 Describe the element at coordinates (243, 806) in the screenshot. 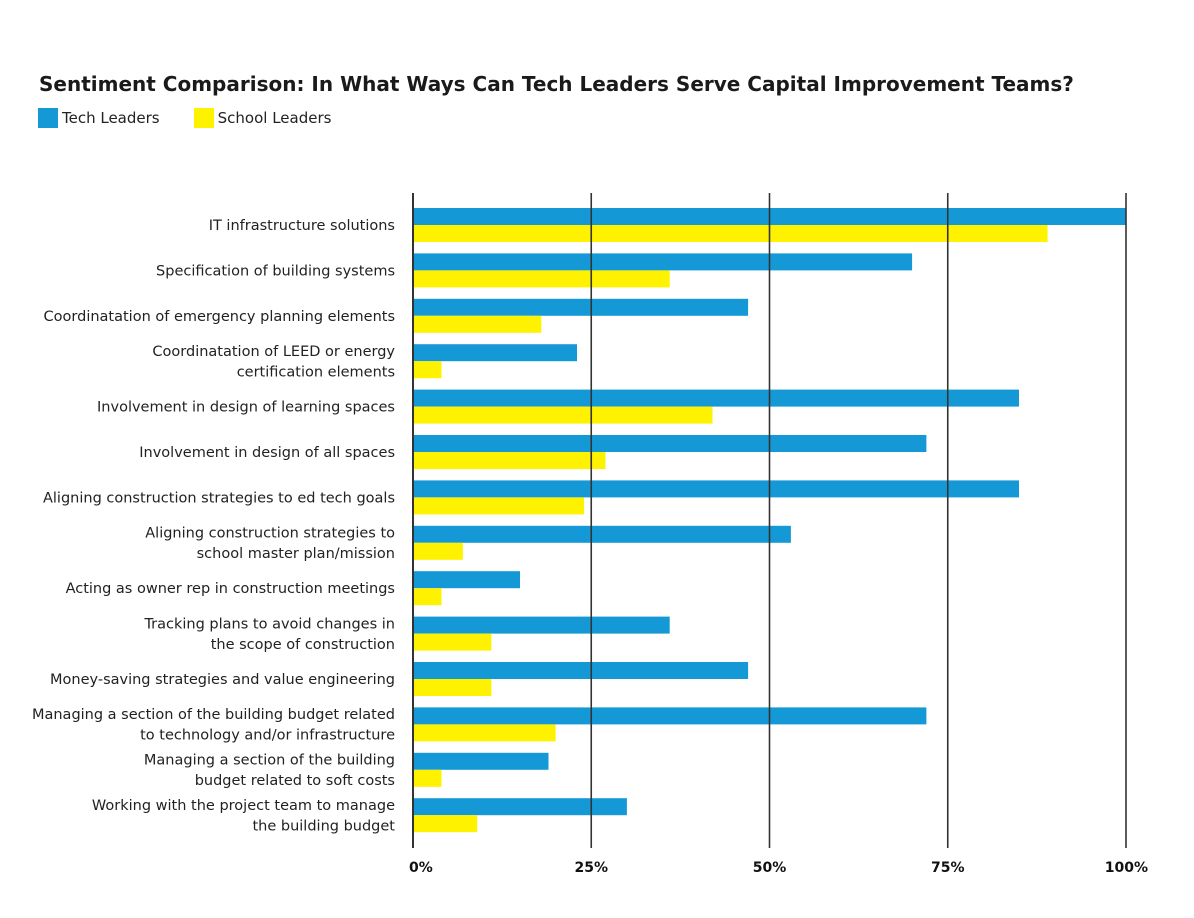

I see `category-label: Working with the project team to manage` at that location.